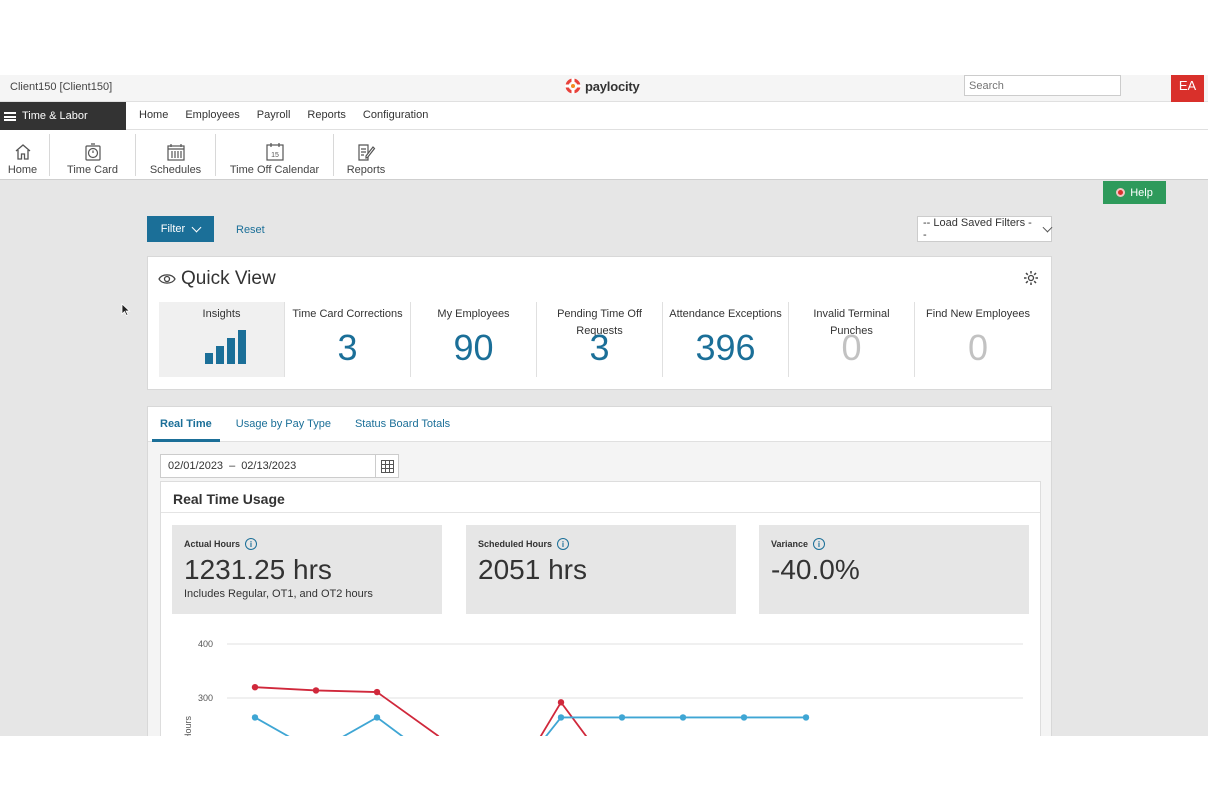 The width and height of the screenshot is (1208, 806). Describe the element at coordinates (273, 115) in the screenshot. I see `nav-payroll: Payroll` at that location.